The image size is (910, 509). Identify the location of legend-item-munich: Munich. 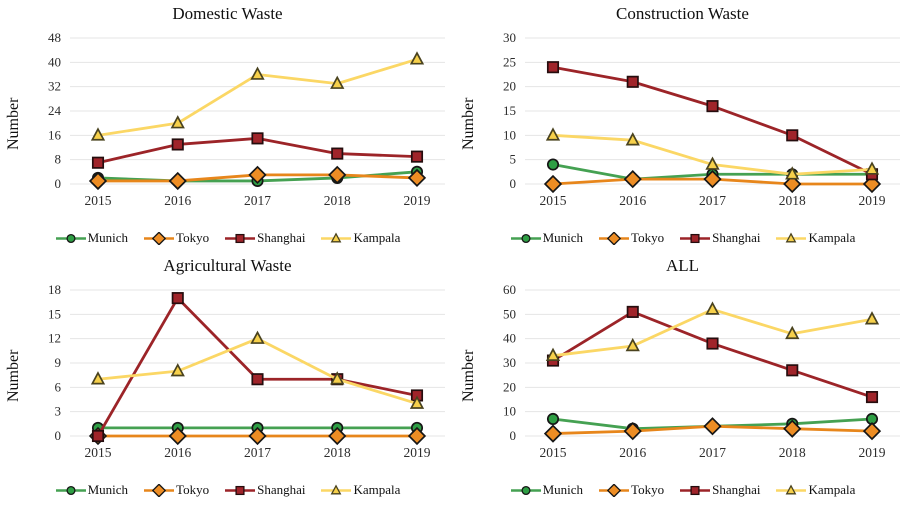
(91, 490).